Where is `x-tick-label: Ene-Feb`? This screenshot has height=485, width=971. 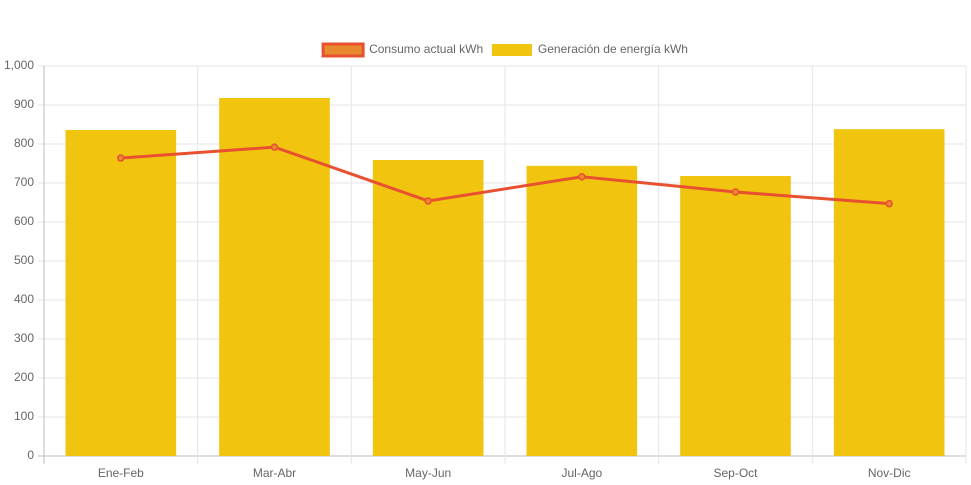 x-tick-label: Ene-Feb is located at coordinates (121, 473).